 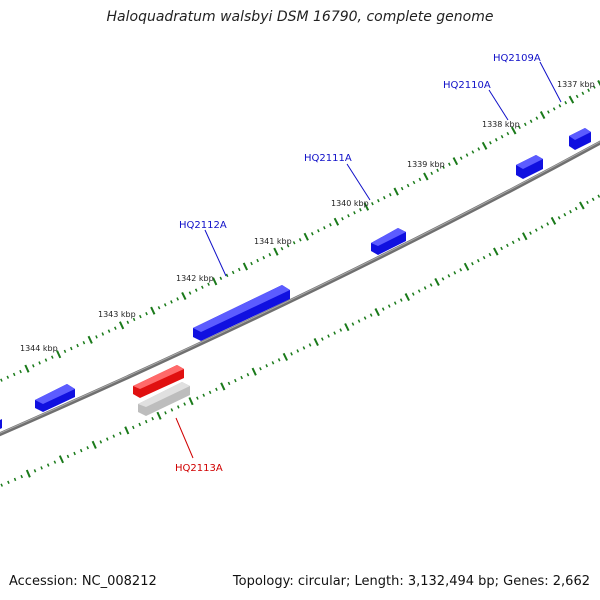 What do you see at coordinates (55, 398) in the screenshot?
I see `gene-unlabeled-left` at bounding box center [55, 398].